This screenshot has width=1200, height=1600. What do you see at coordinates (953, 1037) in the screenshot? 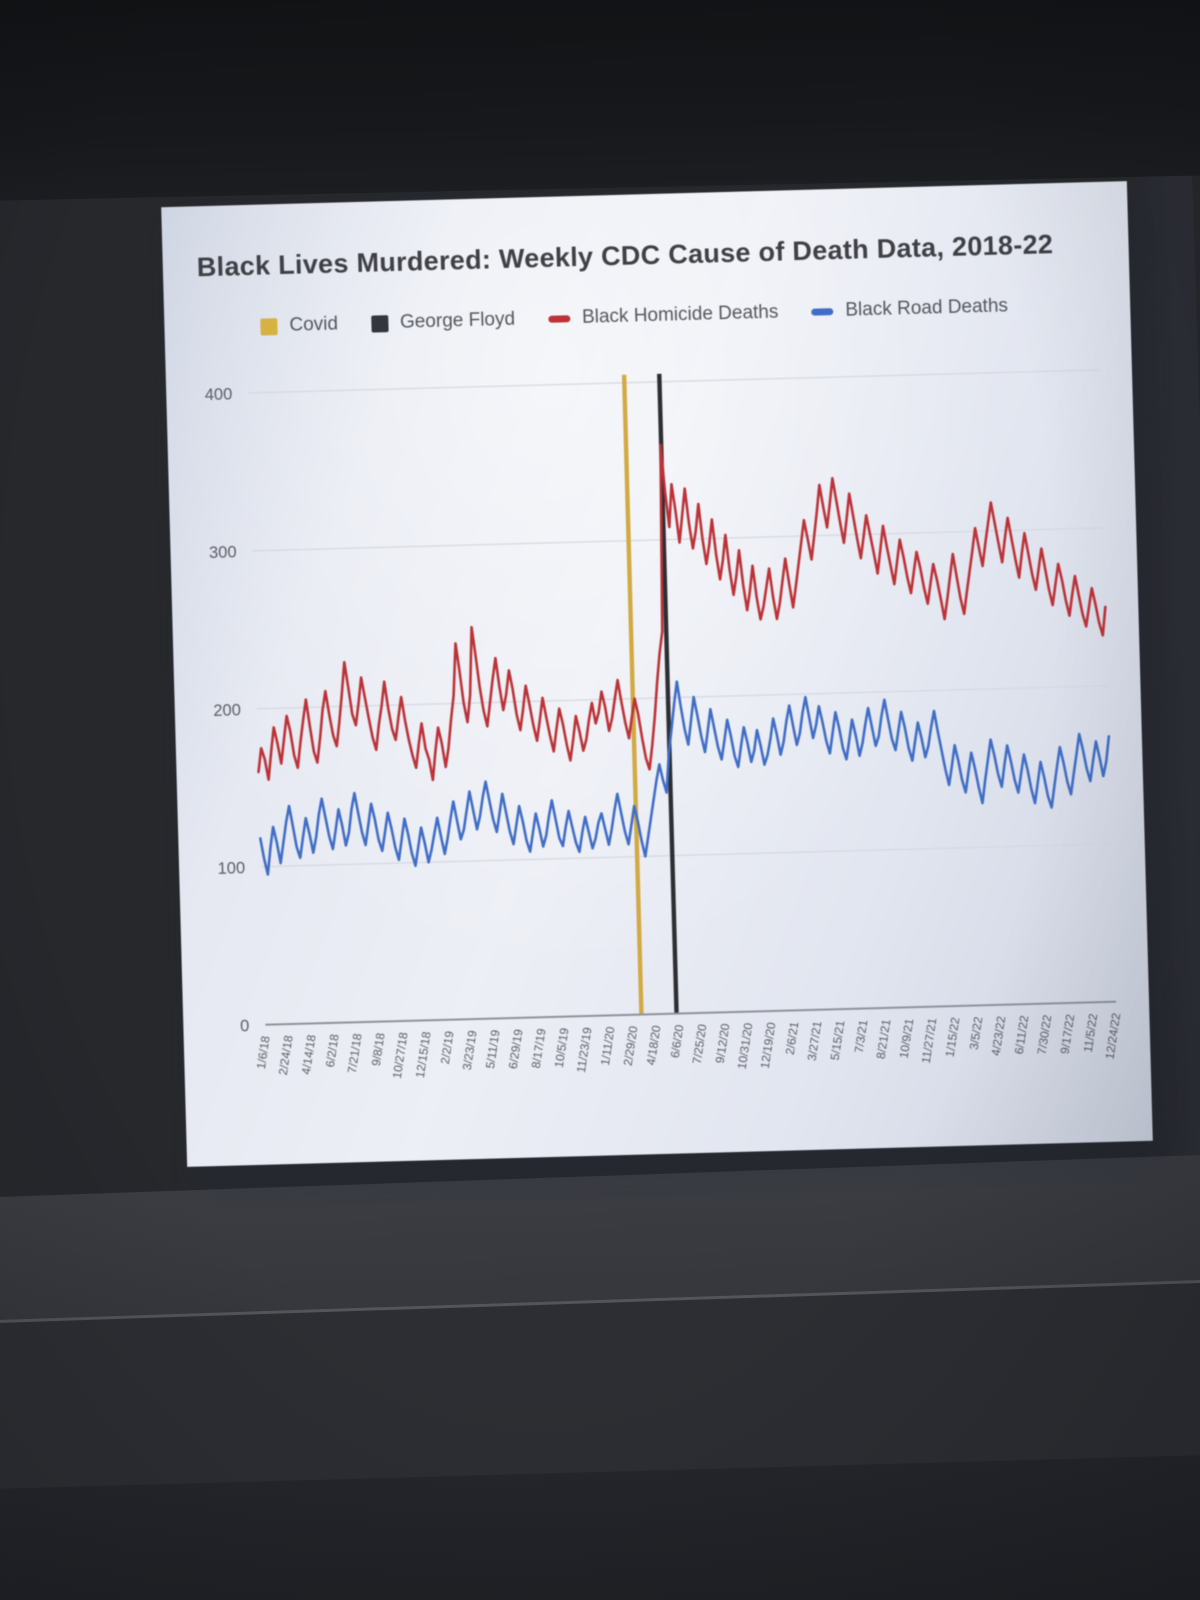
I see `svg-text: 1/15/22` at bounding box center [953, 1037].